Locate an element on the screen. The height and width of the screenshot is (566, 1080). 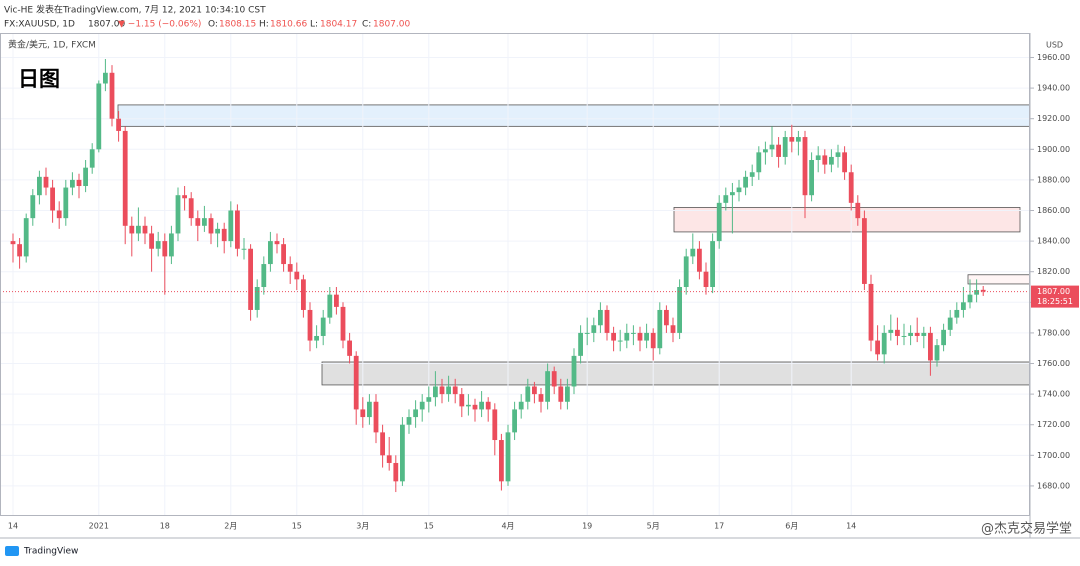
x-tick-label: 6月 is located at coordinates (791, 526).